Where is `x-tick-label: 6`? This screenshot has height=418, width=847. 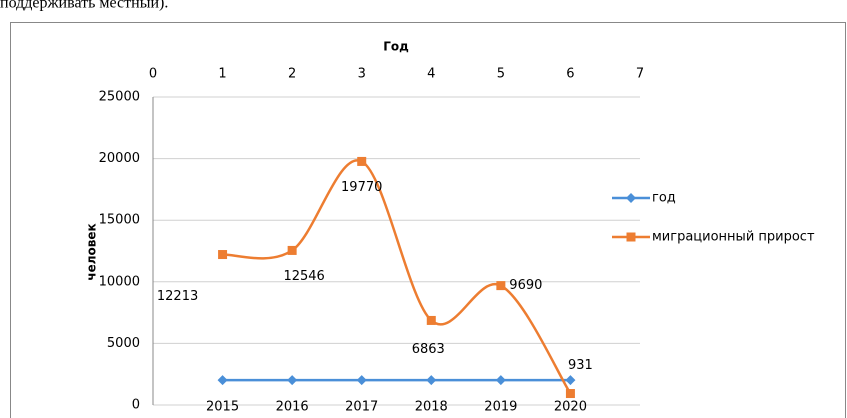 x-tick-label: 6 is located at coordinates (570, 74).